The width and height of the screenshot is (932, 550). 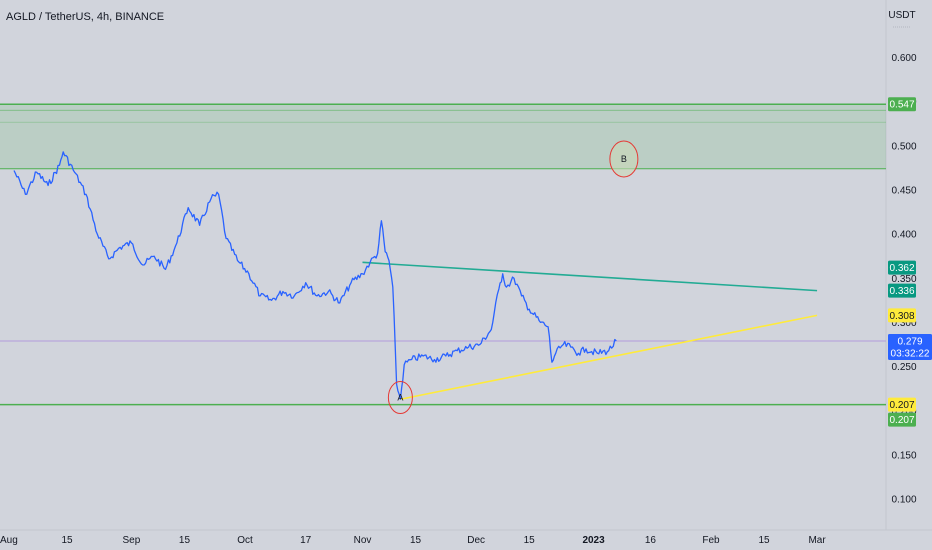 I want to click on price-unit: USDT, so click(x=901, y=15).